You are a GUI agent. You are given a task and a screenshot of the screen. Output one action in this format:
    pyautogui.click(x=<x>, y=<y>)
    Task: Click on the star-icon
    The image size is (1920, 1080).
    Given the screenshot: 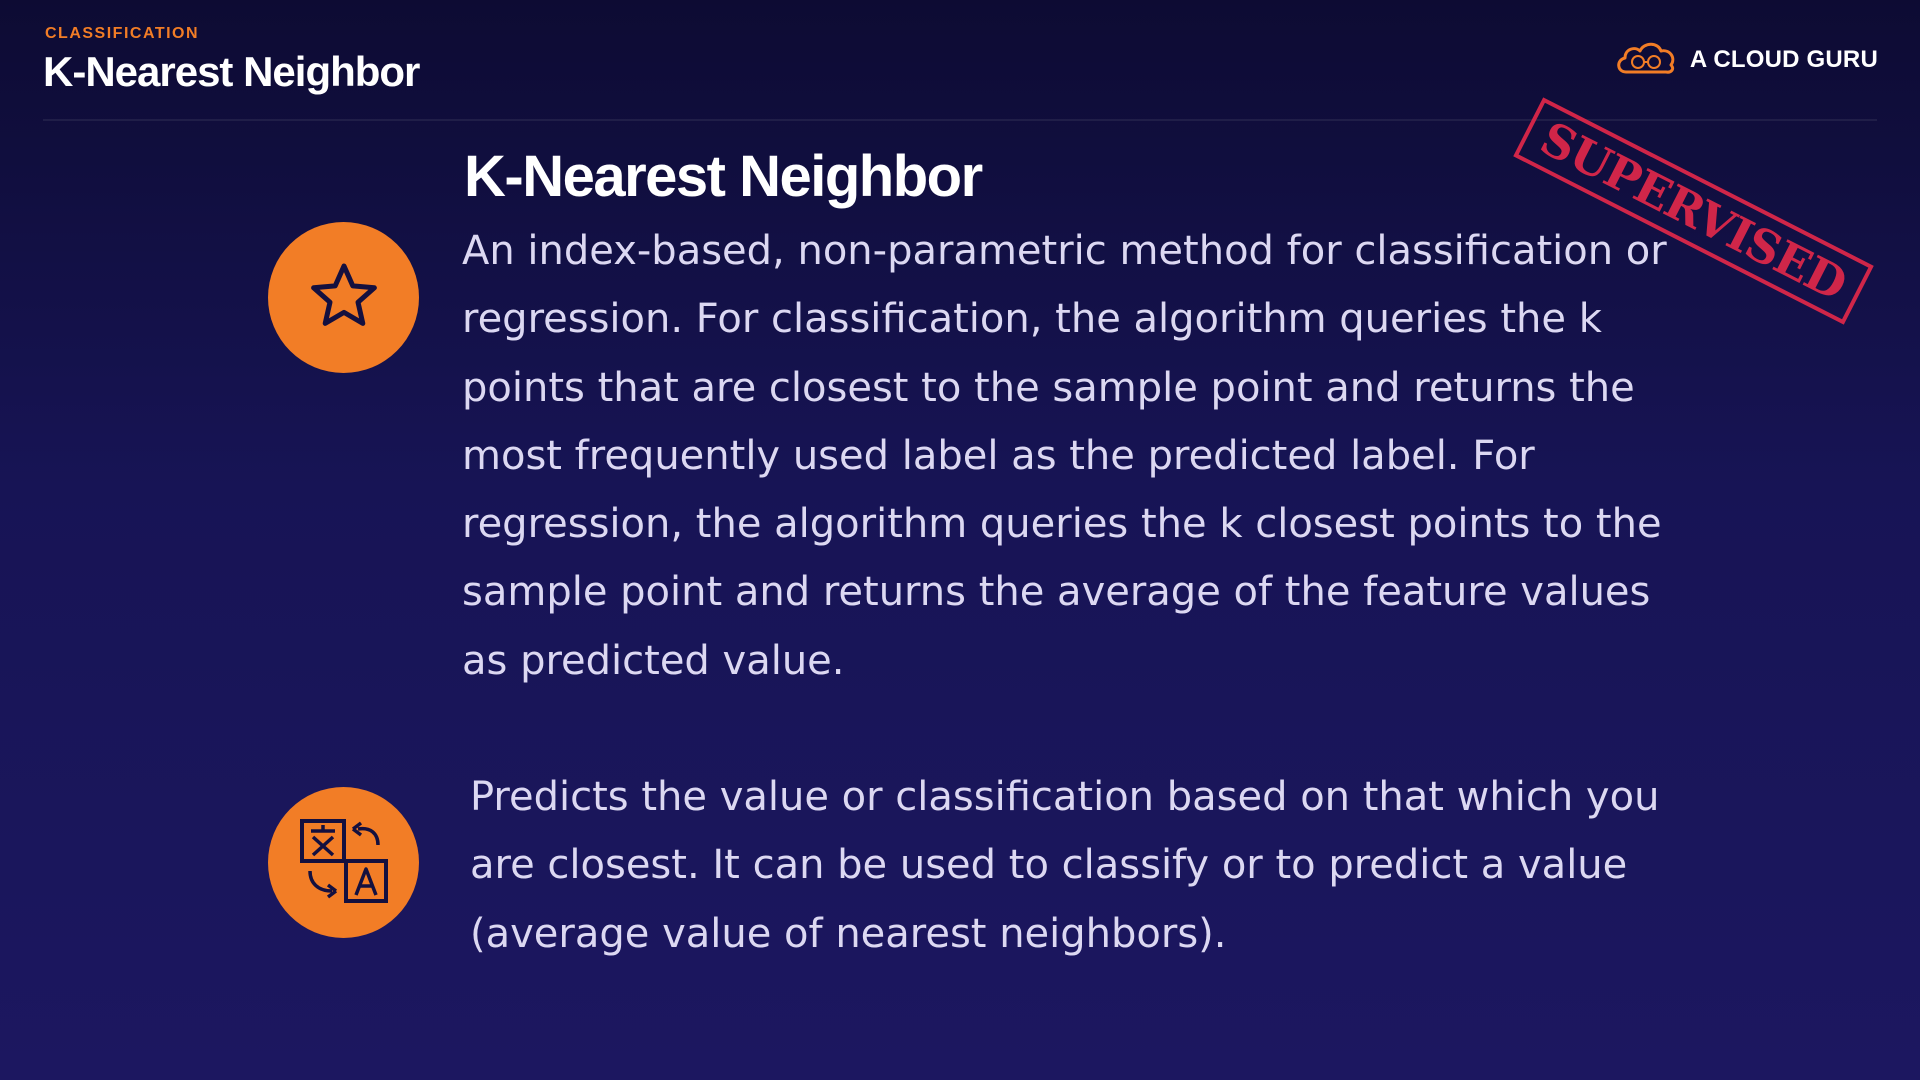 What is the action you would take?
    pyautogui.click(x=344, y=298)
    